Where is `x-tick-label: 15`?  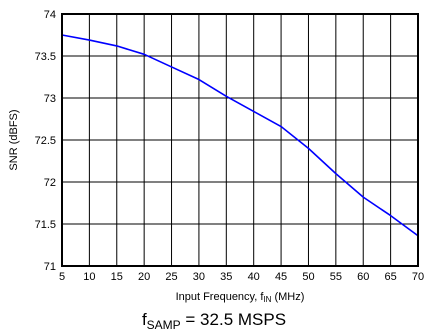 x-tick-label: 15 is located at coordinates (117, 277).